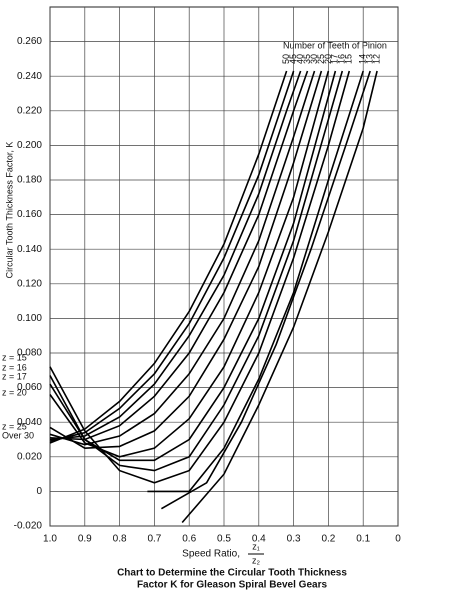 This screenshot has height=591, width=464. I want to click on x-tick-label: 0.2, so click(328, 539).